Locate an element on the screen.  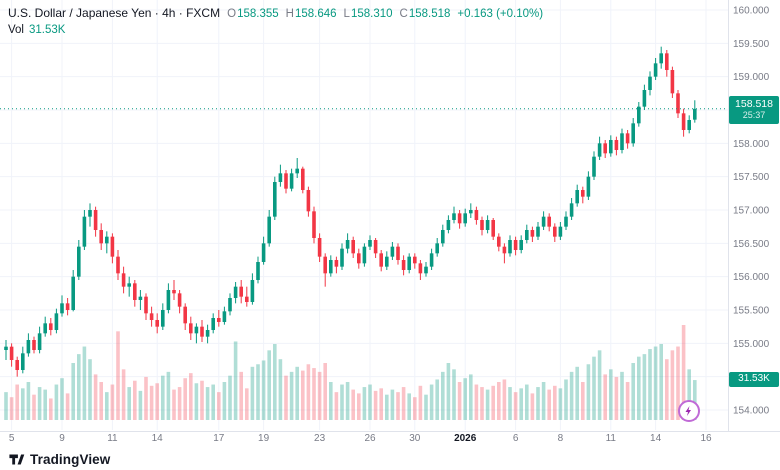
symbol-description: U.S. Dollar / Japanese Yen · 4h · FXCM is located at coordinates (114, 13).